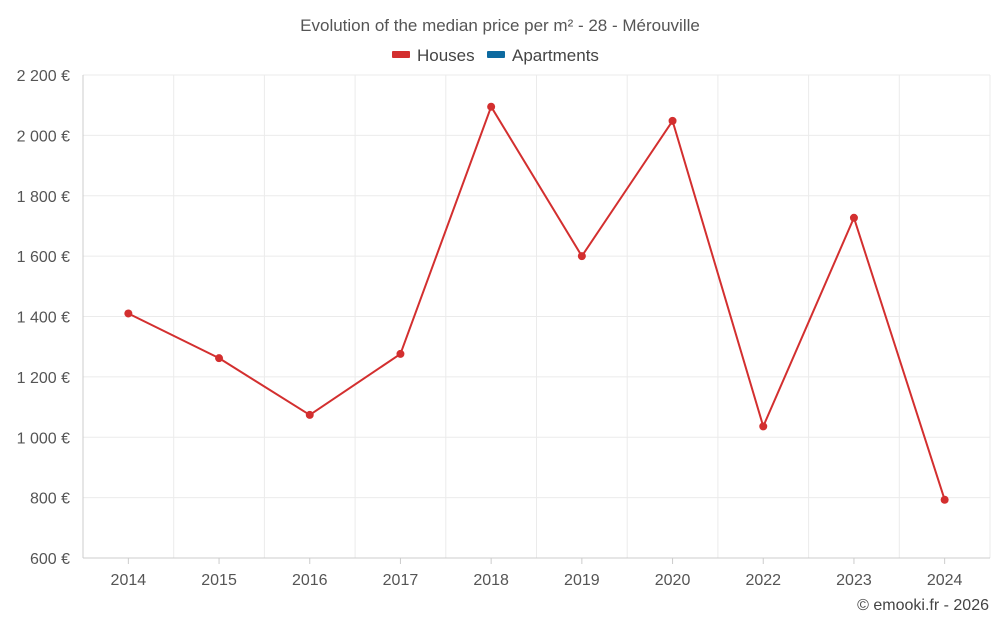 Image resolution: width=1000 pixels, height=625 pixels. I want to click on y-tick-label: 1 400 €, so click(43, 318).